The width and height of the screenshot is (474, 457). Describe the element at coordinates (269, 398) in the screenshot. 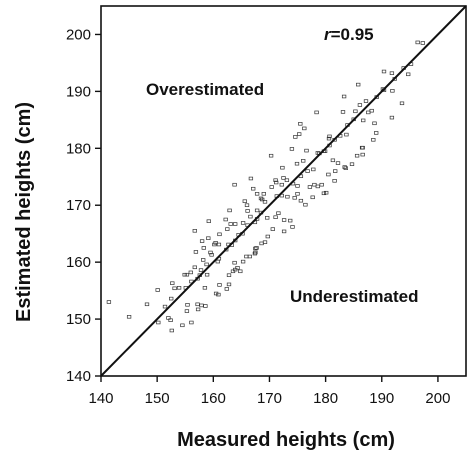

I see `x-tick-label: 170` at that location.